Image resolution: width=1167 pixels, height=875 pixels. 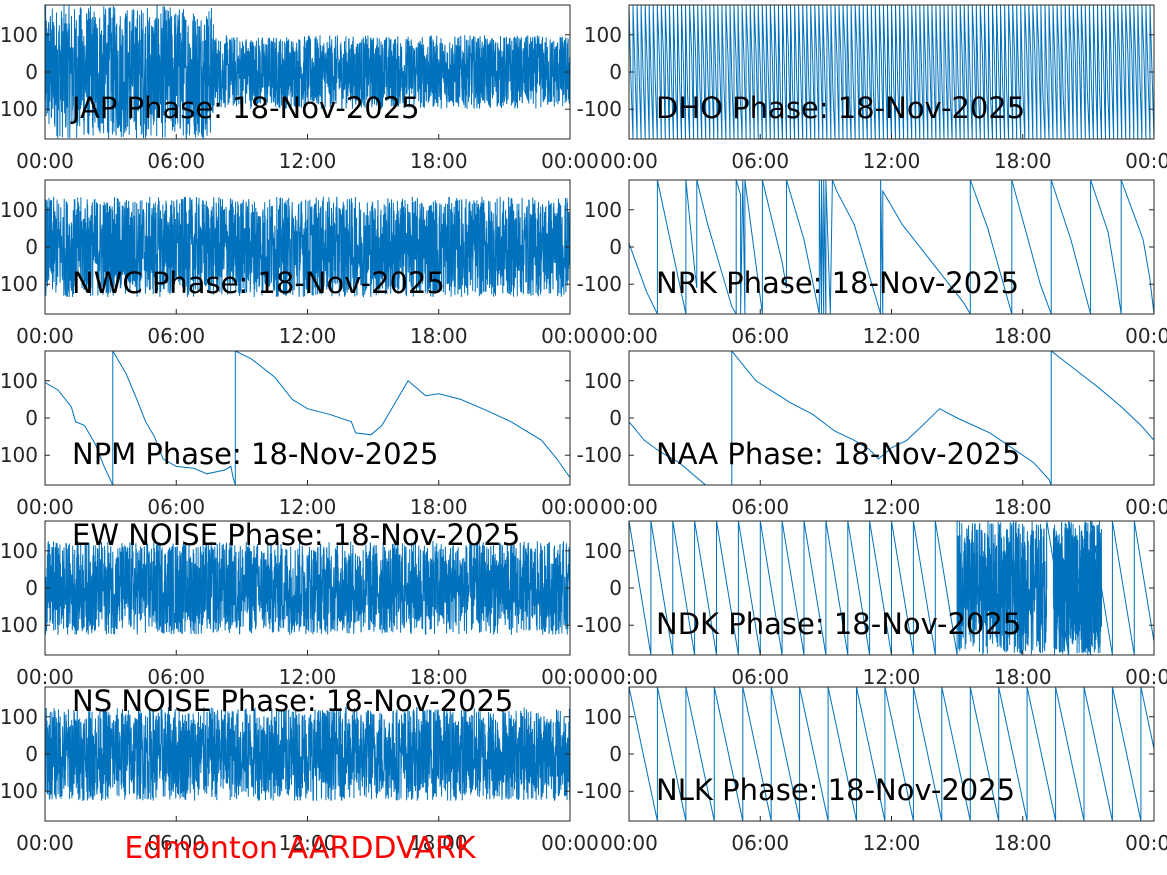 What do you see at coordinates (838, 454) in the screenshot?
I see `panel-title: NAA Phase: 18-Nov-2025` at bounding box center [838, 454].